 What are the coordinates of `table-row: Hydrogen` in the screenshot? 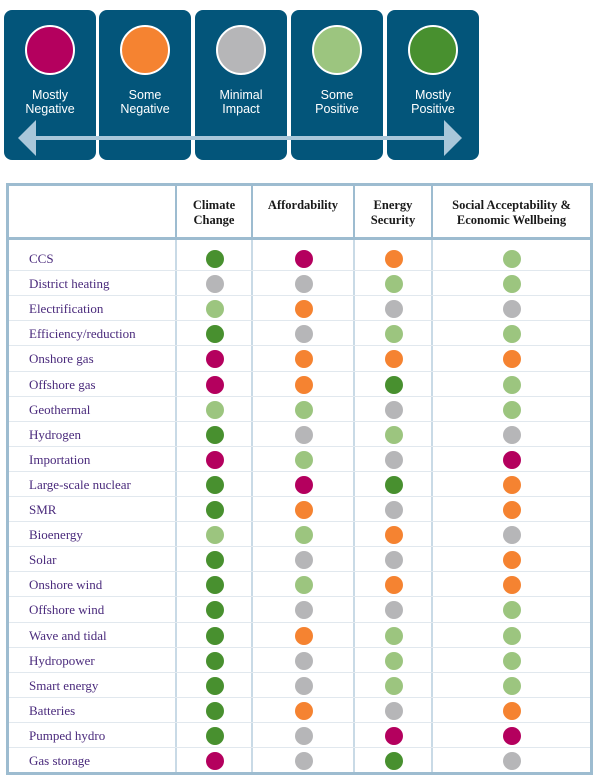 It's located at (299, 434).